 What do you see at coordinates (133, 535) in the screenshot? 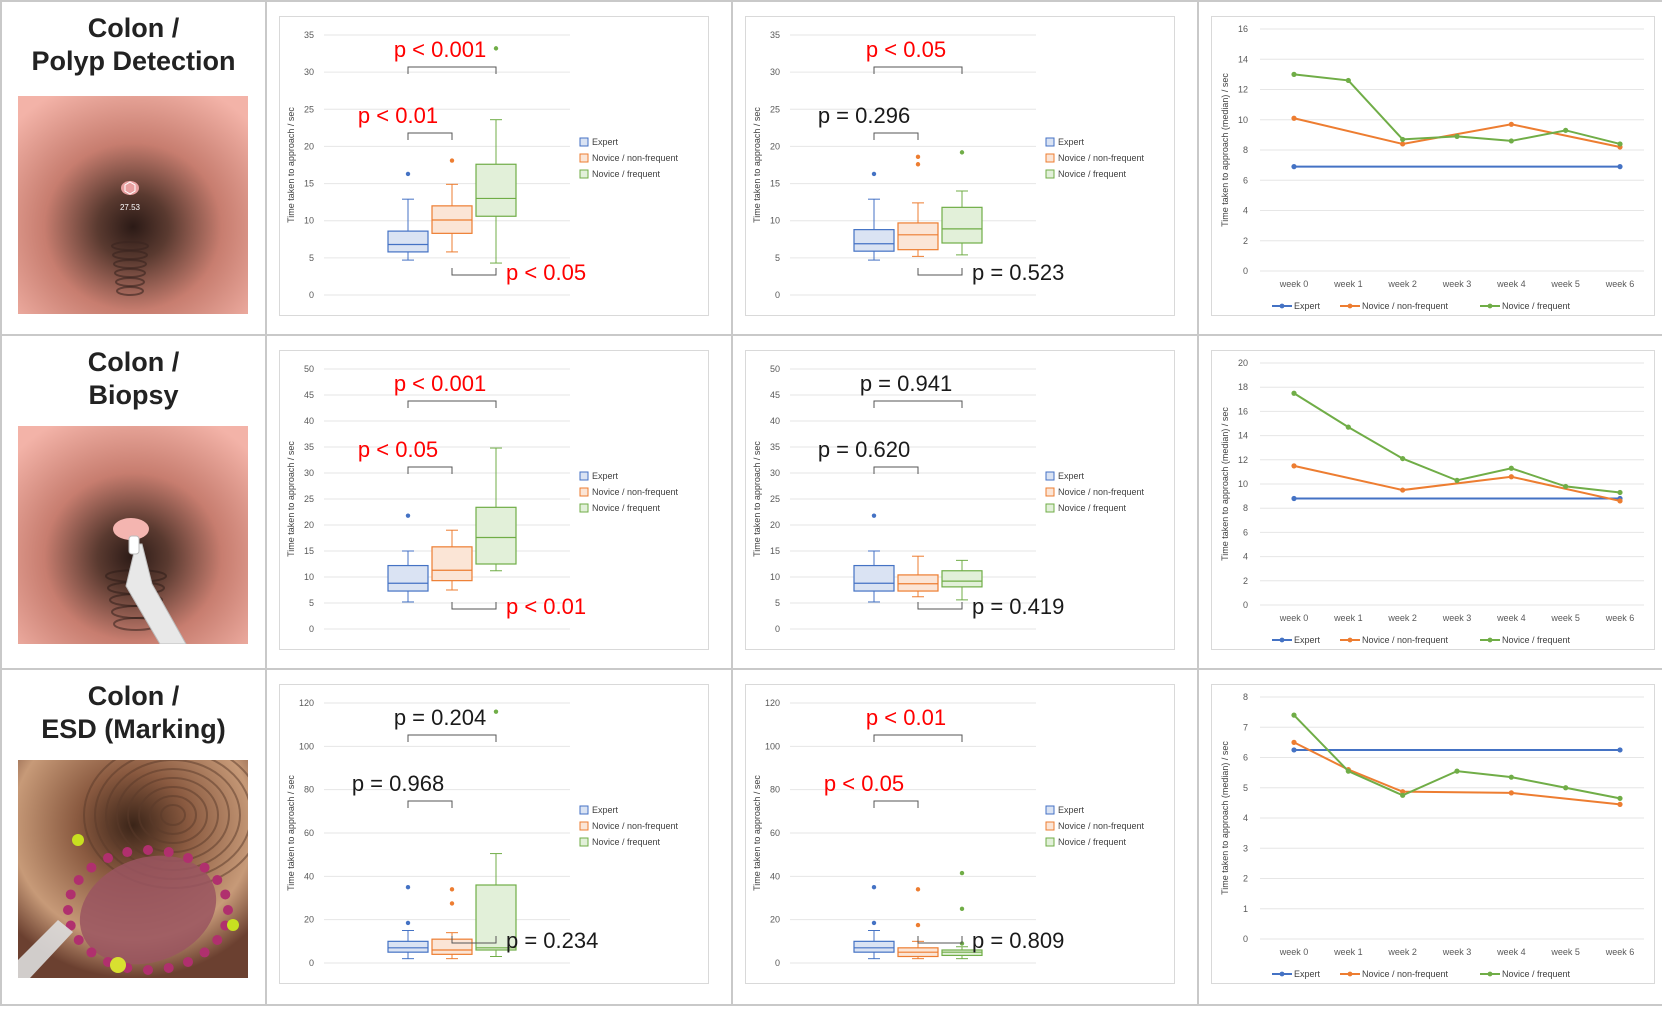
I see `simulator-image` at bounding box center [133, 535].